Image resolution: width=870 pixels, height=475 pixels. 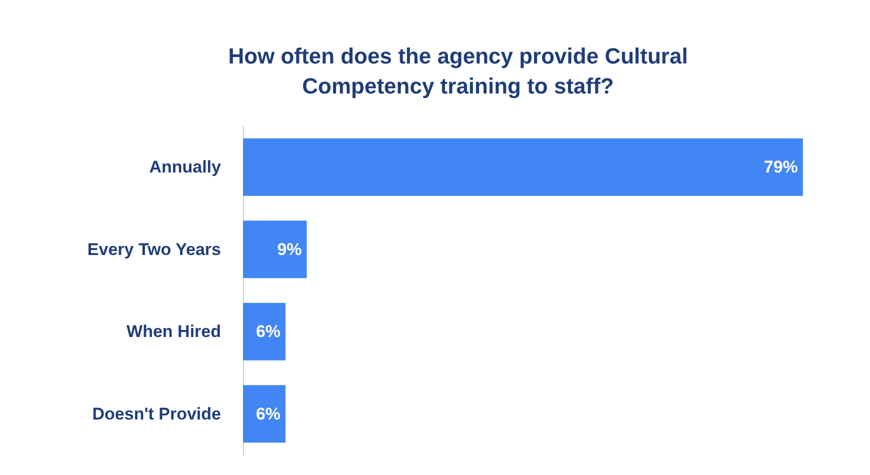 I want to click on y-tick-label: Annually, so click(x=185, y=167).